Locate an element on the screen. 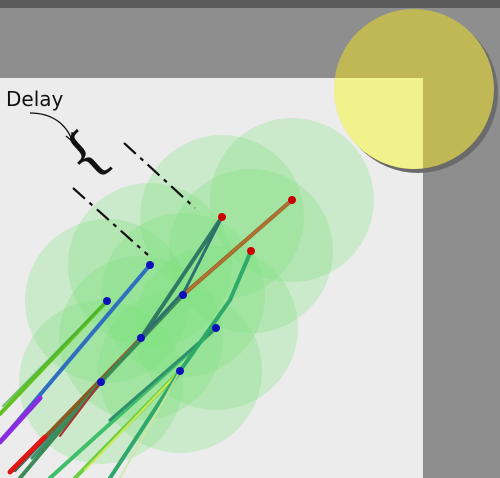 This screenshot has height=478, width=500. delay-label: Delay is located at coordinates (35, 99).